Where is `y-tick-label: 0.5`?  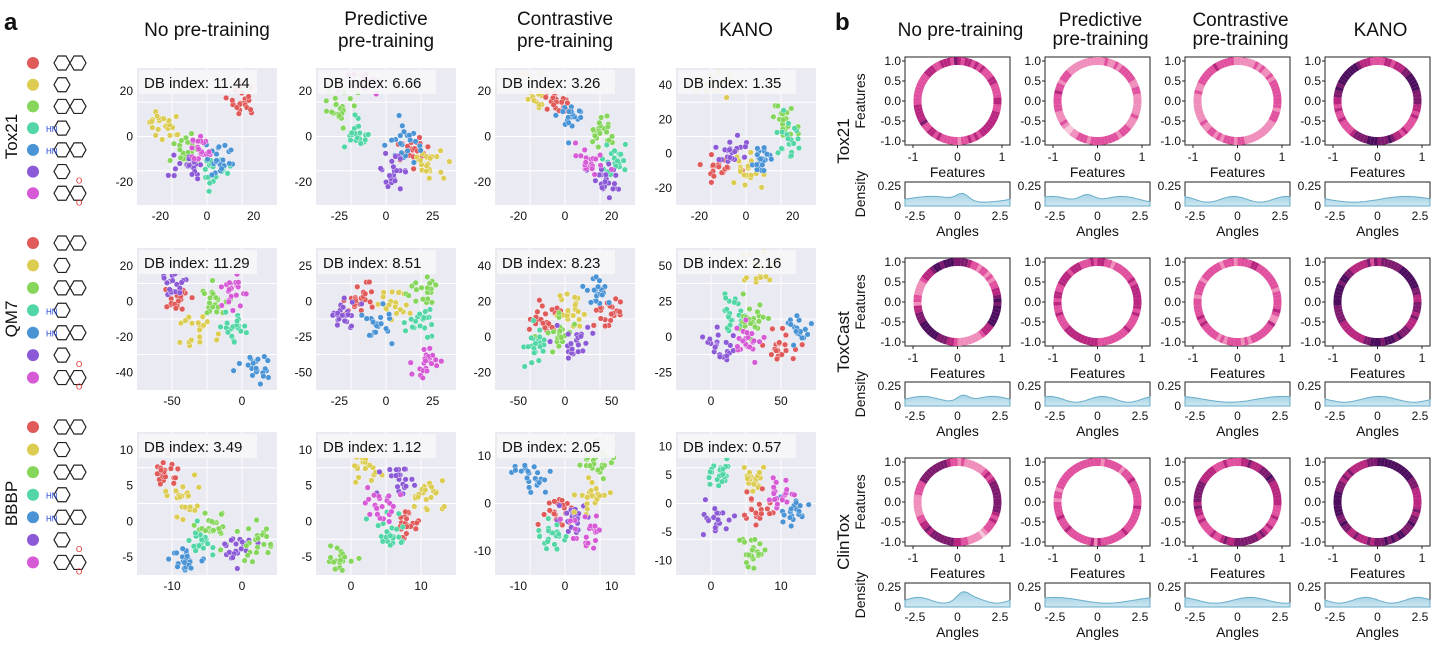 y-tick-label: 0.5 is located at coordinates (1032, 81).